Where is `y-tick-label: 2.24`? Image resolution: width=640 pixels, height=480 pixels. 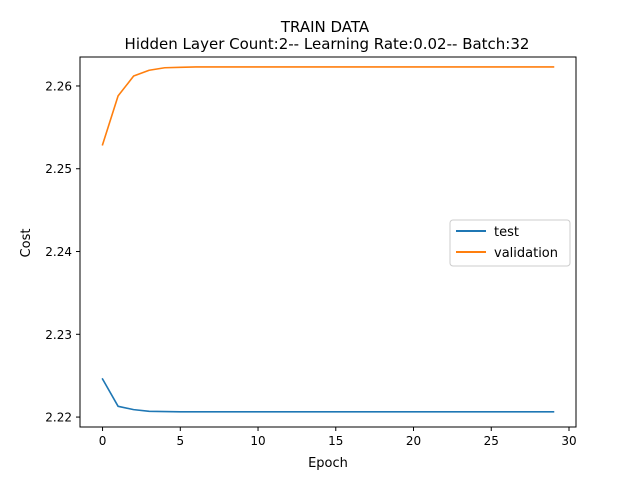
y-tick-label: 2.24 is located at coordinates (58, 252).